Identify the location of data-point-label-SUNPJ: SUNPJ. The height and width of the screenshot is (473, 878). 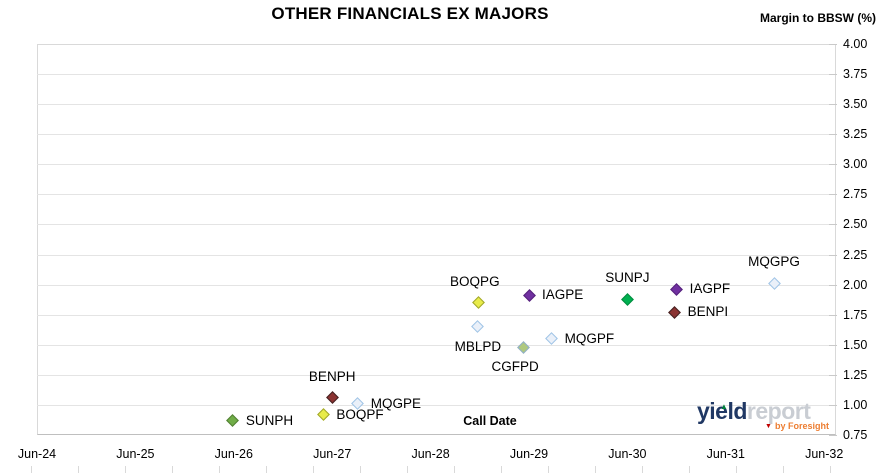
(627, 278).